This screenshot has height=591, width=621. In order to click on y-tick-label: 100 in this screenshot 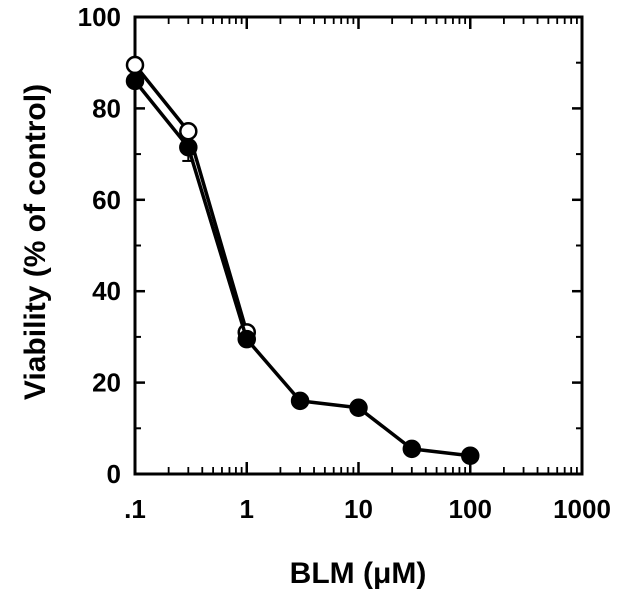, I will do `click(99, 17)`.